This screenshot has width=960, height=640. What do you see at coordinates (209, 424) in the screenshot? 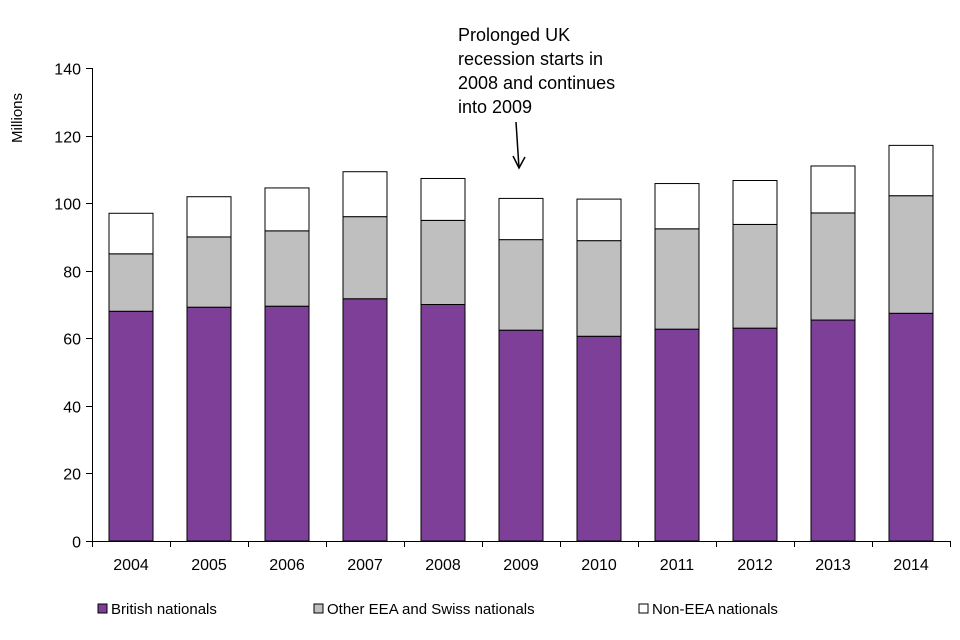
I see `bar-segment-british-nationals-2005` at bounding box center [209, 424].